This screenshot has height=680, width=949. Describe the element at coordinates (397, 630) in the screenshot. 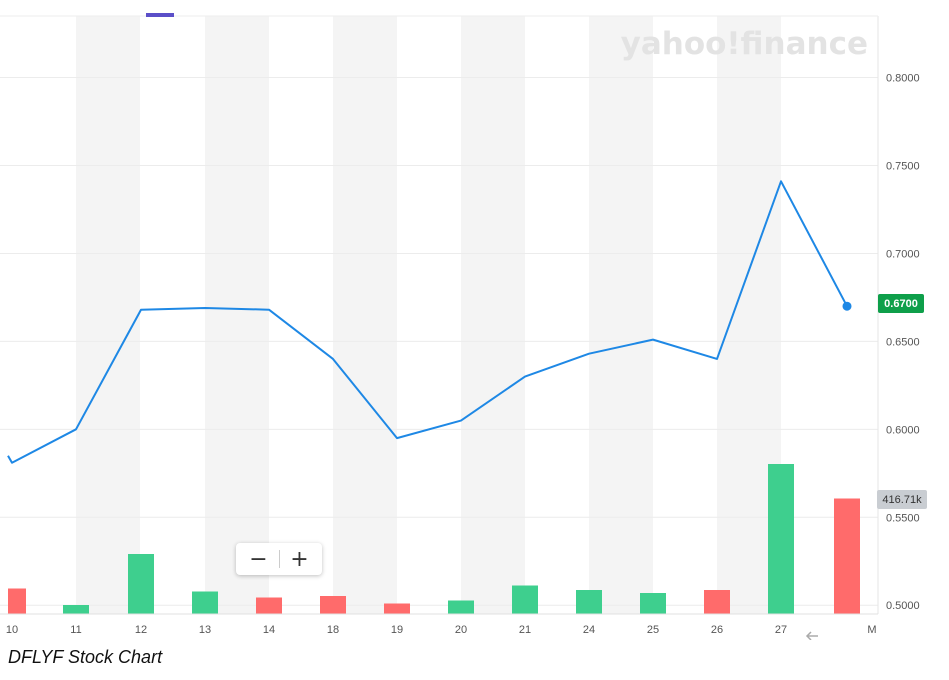

I see `x-tick-label: 19` at that location.